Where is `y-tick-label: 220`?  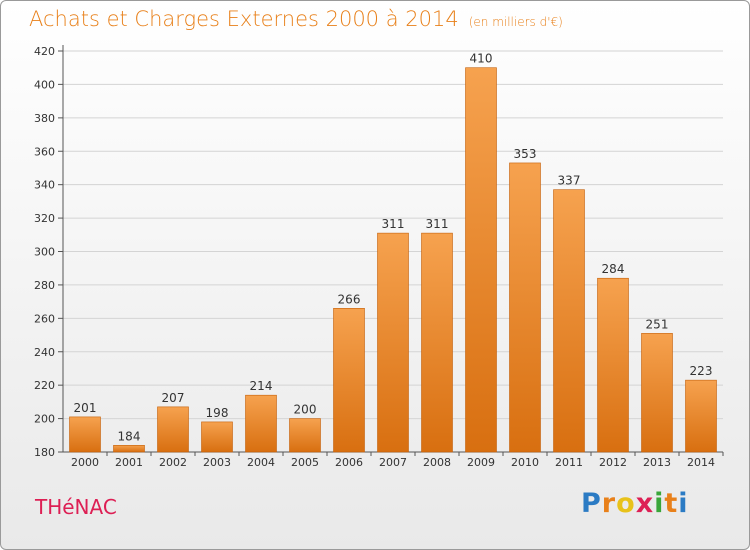
y-tick-label: 220 is located at coordinates (44, 385).